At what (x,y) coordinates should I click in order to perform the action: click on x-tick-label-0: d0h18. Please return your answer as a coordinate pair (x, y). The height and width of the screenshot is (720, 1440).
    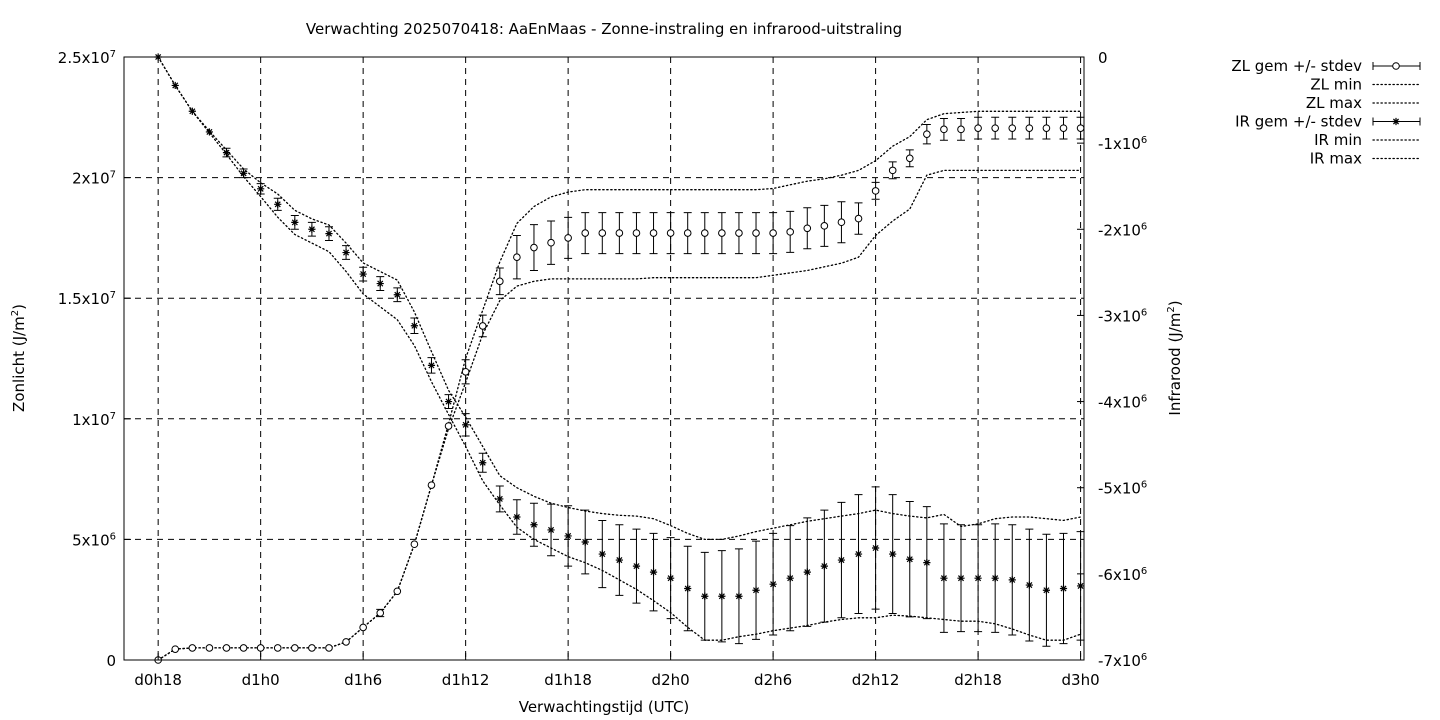
    Looking at the image, I should click on (158, 680).